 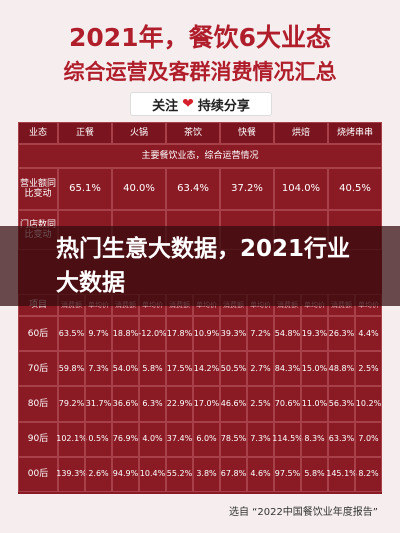 What do you see at coordinates (355, 189) in the screenshot?
I see `cell-value: 40.5%` at bounding box center [355, 189].